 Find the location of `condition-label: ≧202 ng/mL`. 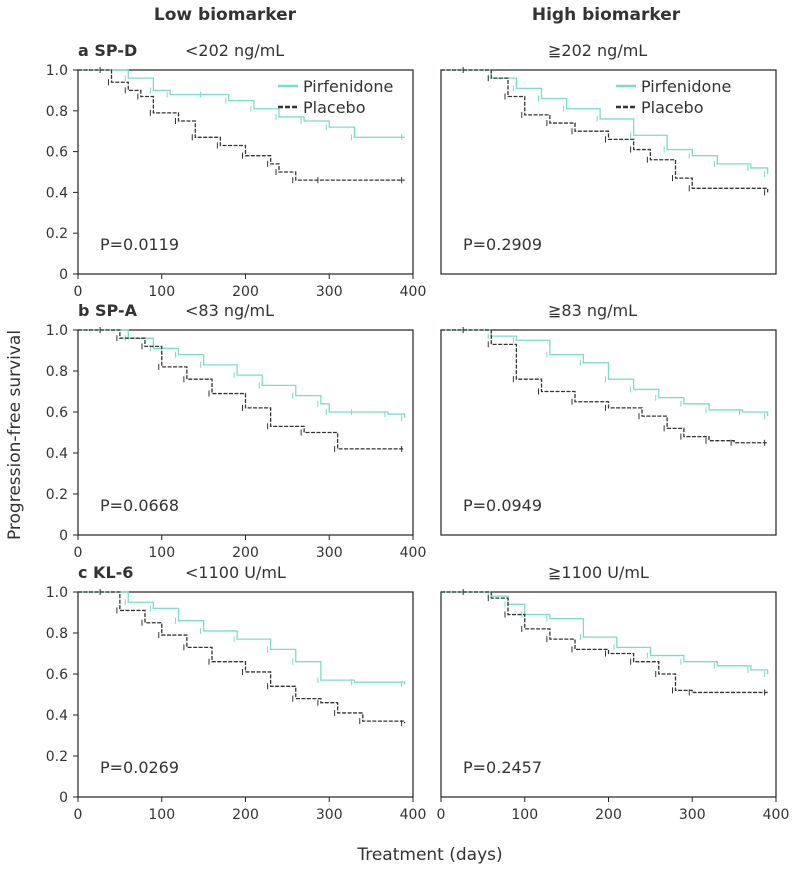

condition-label: ≧202 ng/mL is located at coordinates (597, 50).